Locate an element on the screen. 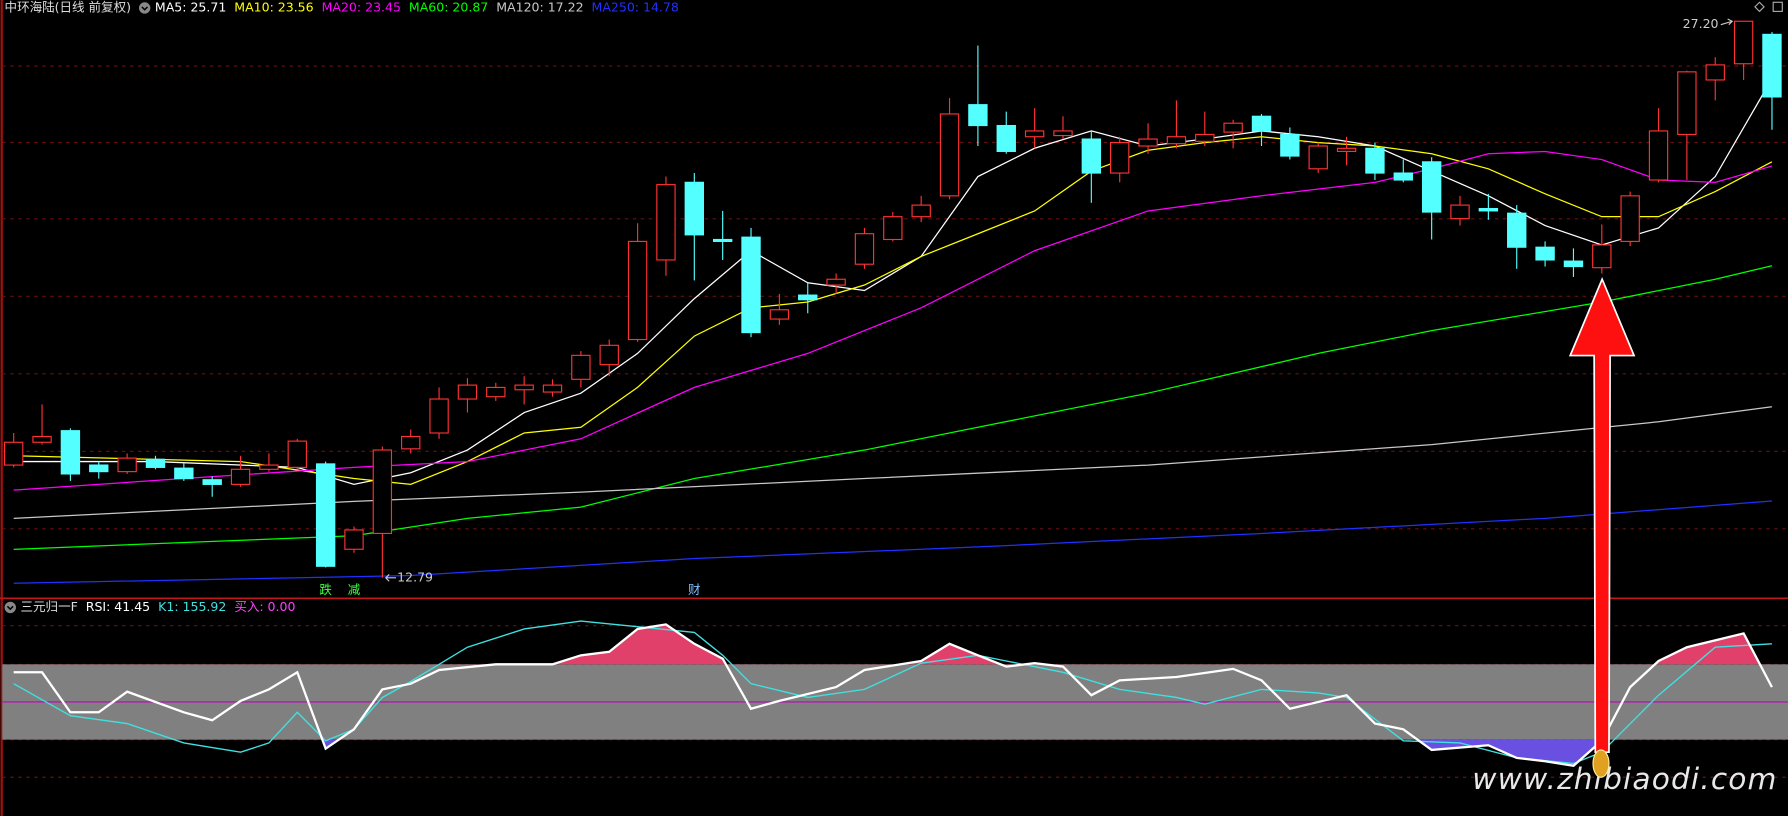 Image resolution: width=1788 pixels, height=816 pixels. legend-entry: MA250: 14.78 is located at coordinates (635, 7).